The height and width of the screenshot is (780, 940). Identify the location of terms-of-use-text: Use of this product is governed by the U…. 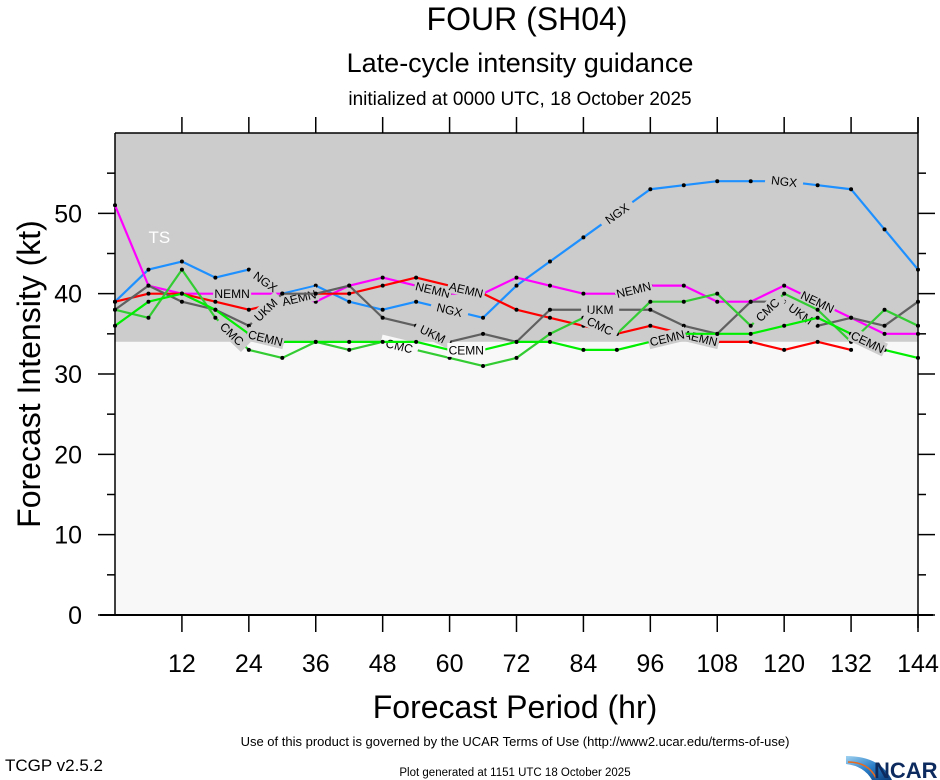
(515, 741).